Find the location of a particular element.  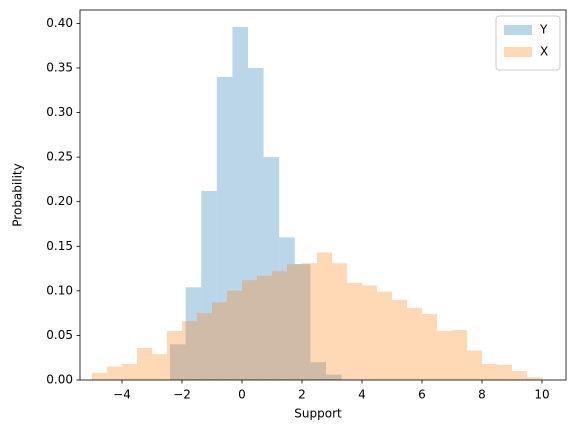

y-tick-label: 0.30 is located at coordinates (59, 112).